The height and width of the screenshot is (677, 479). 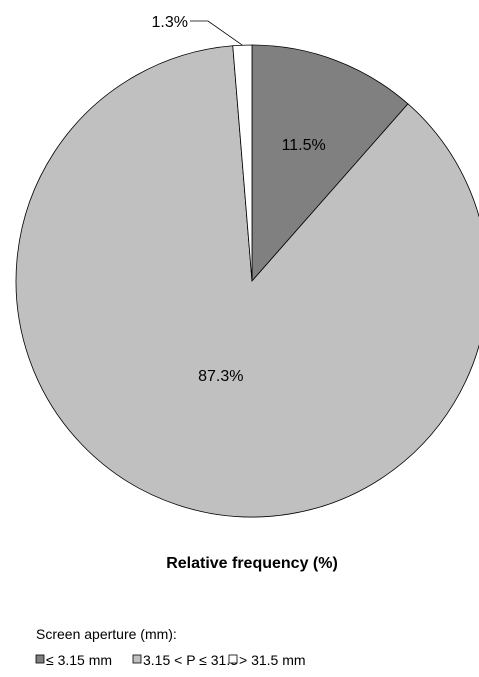 I want to click on data-label-1: 11.5%, so click(x=304, y=145).